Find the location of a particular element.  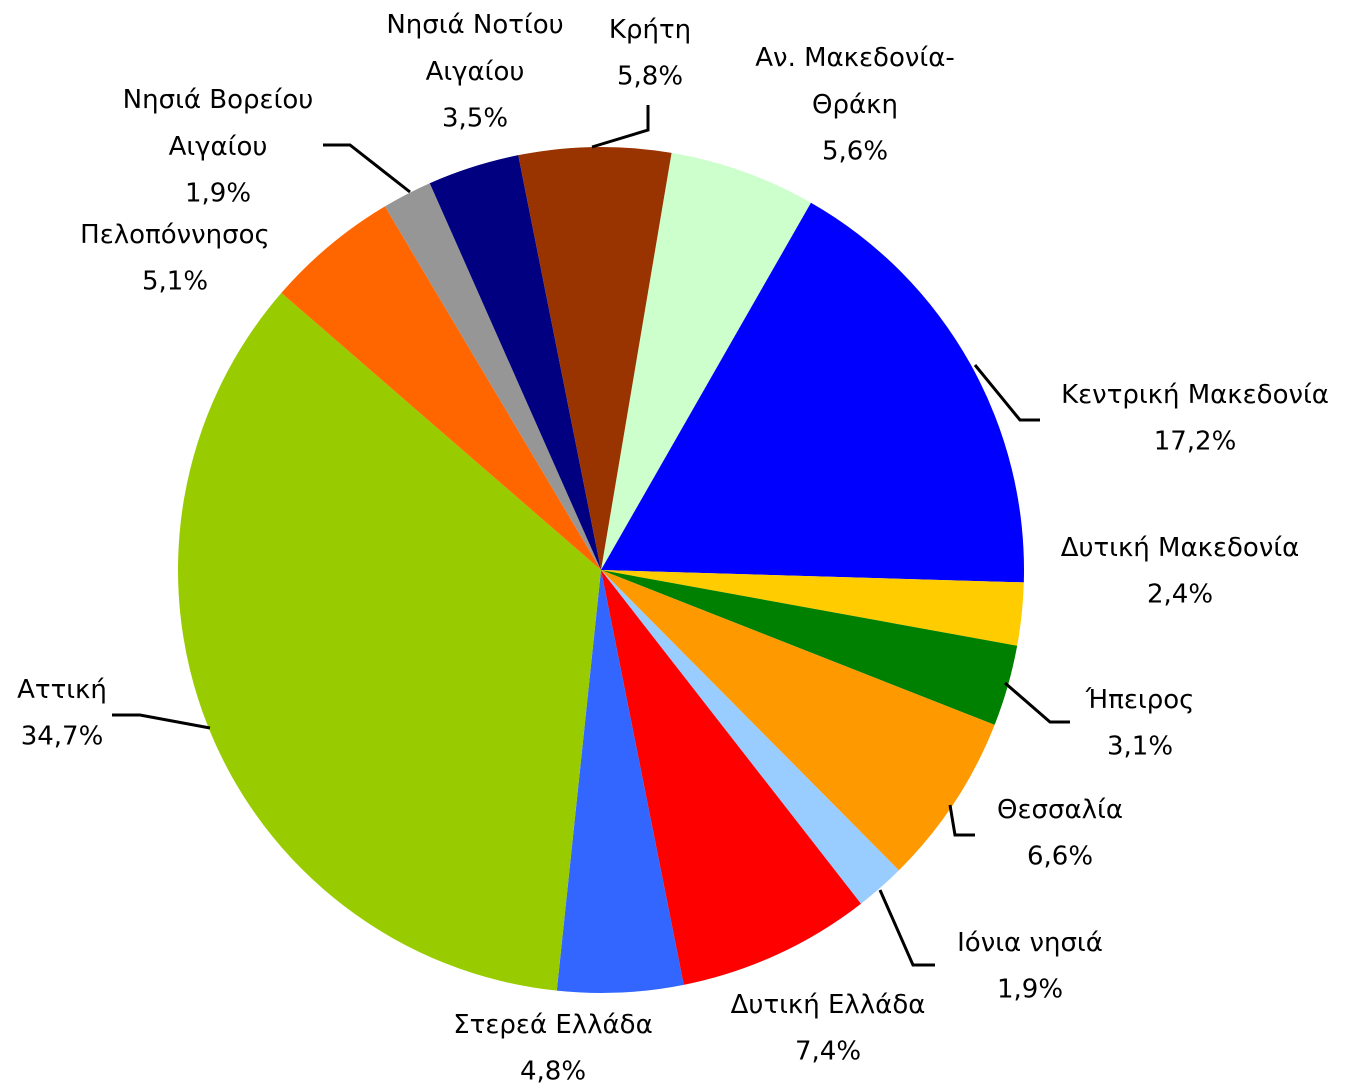

label-line: Δυτική Ελλάδα is located at coordinates (828, 1005).